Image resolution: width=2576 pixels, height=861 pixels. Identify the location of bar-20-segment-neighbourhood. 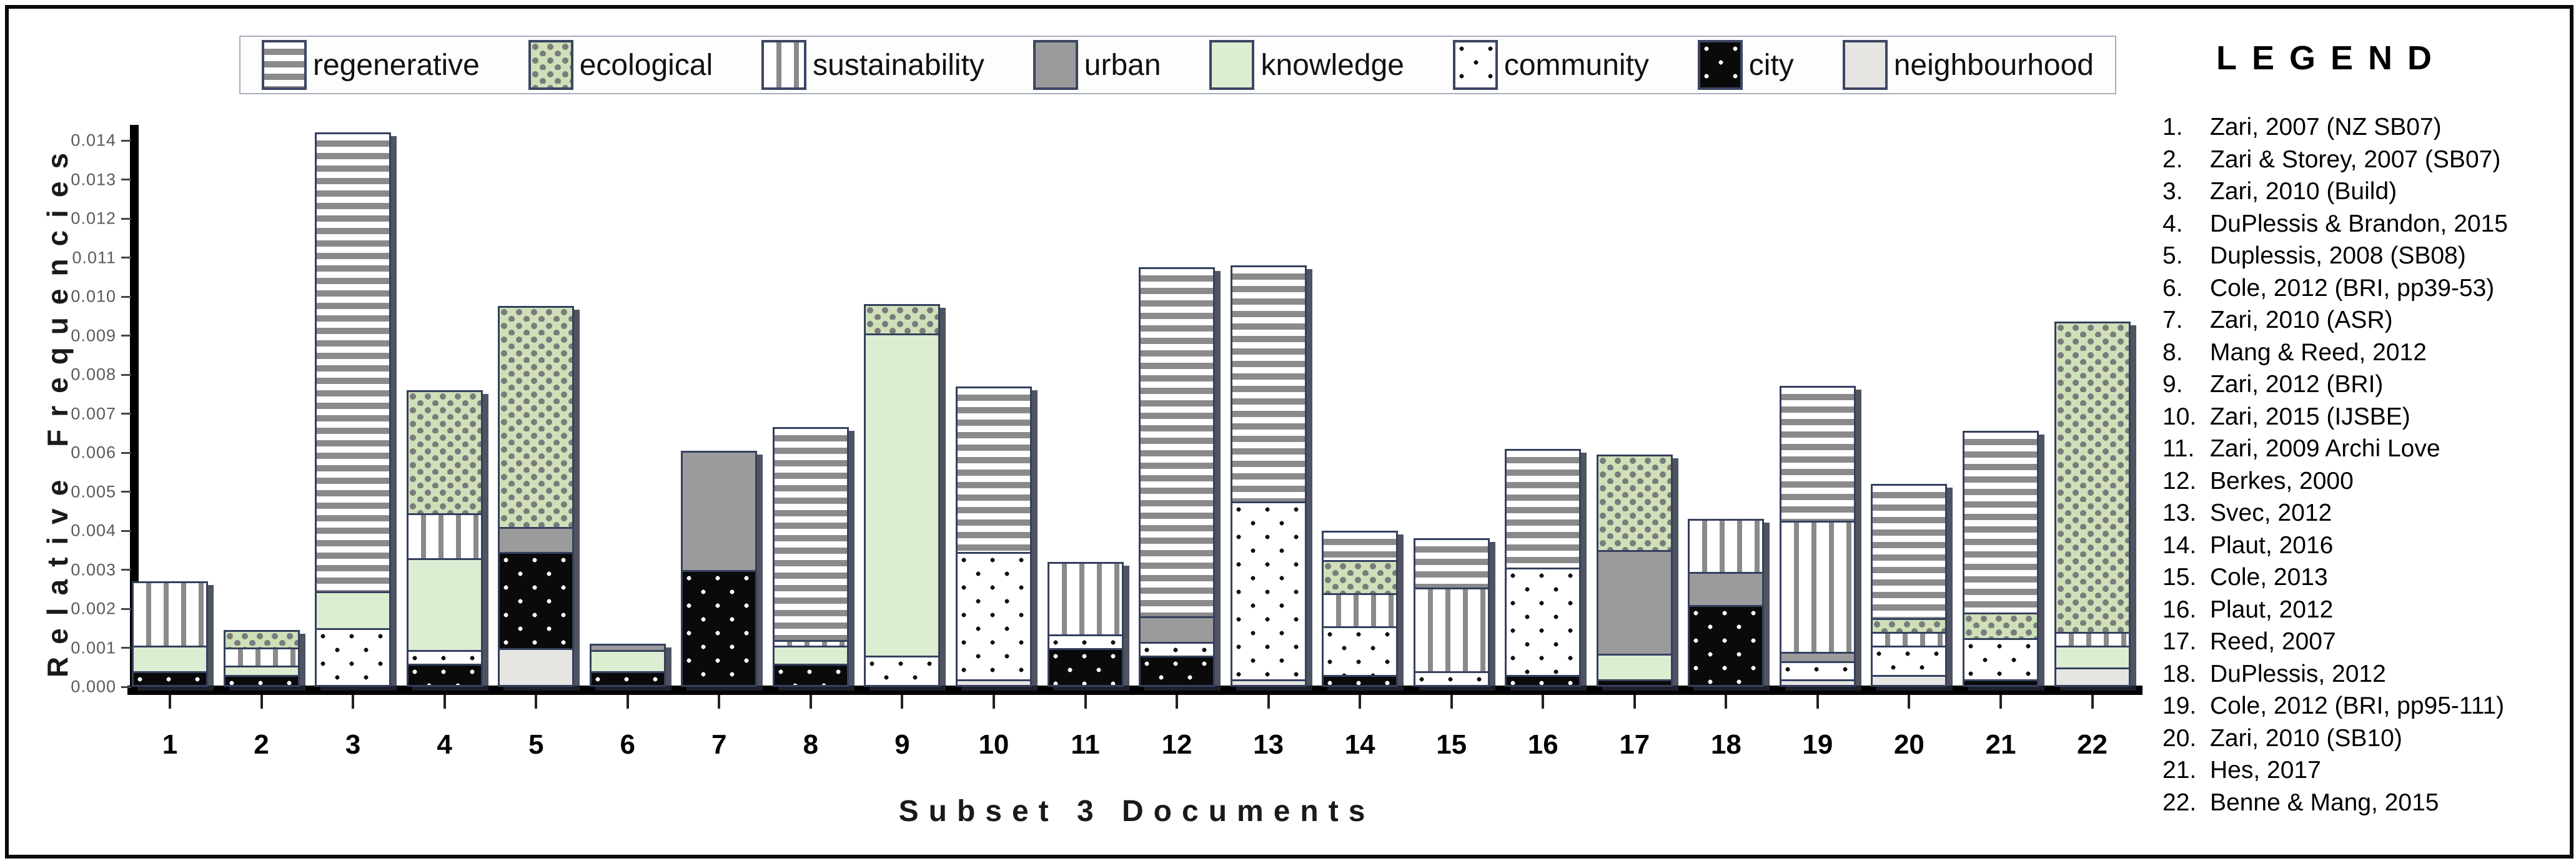
(1909, 681).